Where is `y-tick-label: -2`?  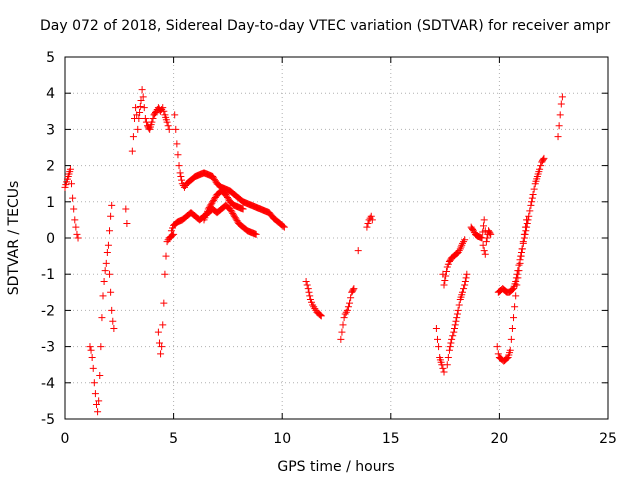
y-tick-label: -2 is located at coordinates (48, 311).